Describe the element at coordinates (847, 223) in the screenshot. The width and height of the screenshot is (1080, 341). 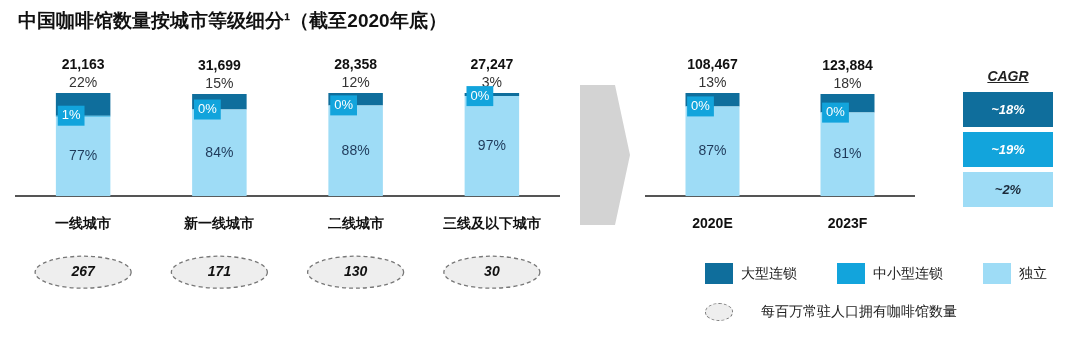
I see `x-tick-label: 2023F` at that location.